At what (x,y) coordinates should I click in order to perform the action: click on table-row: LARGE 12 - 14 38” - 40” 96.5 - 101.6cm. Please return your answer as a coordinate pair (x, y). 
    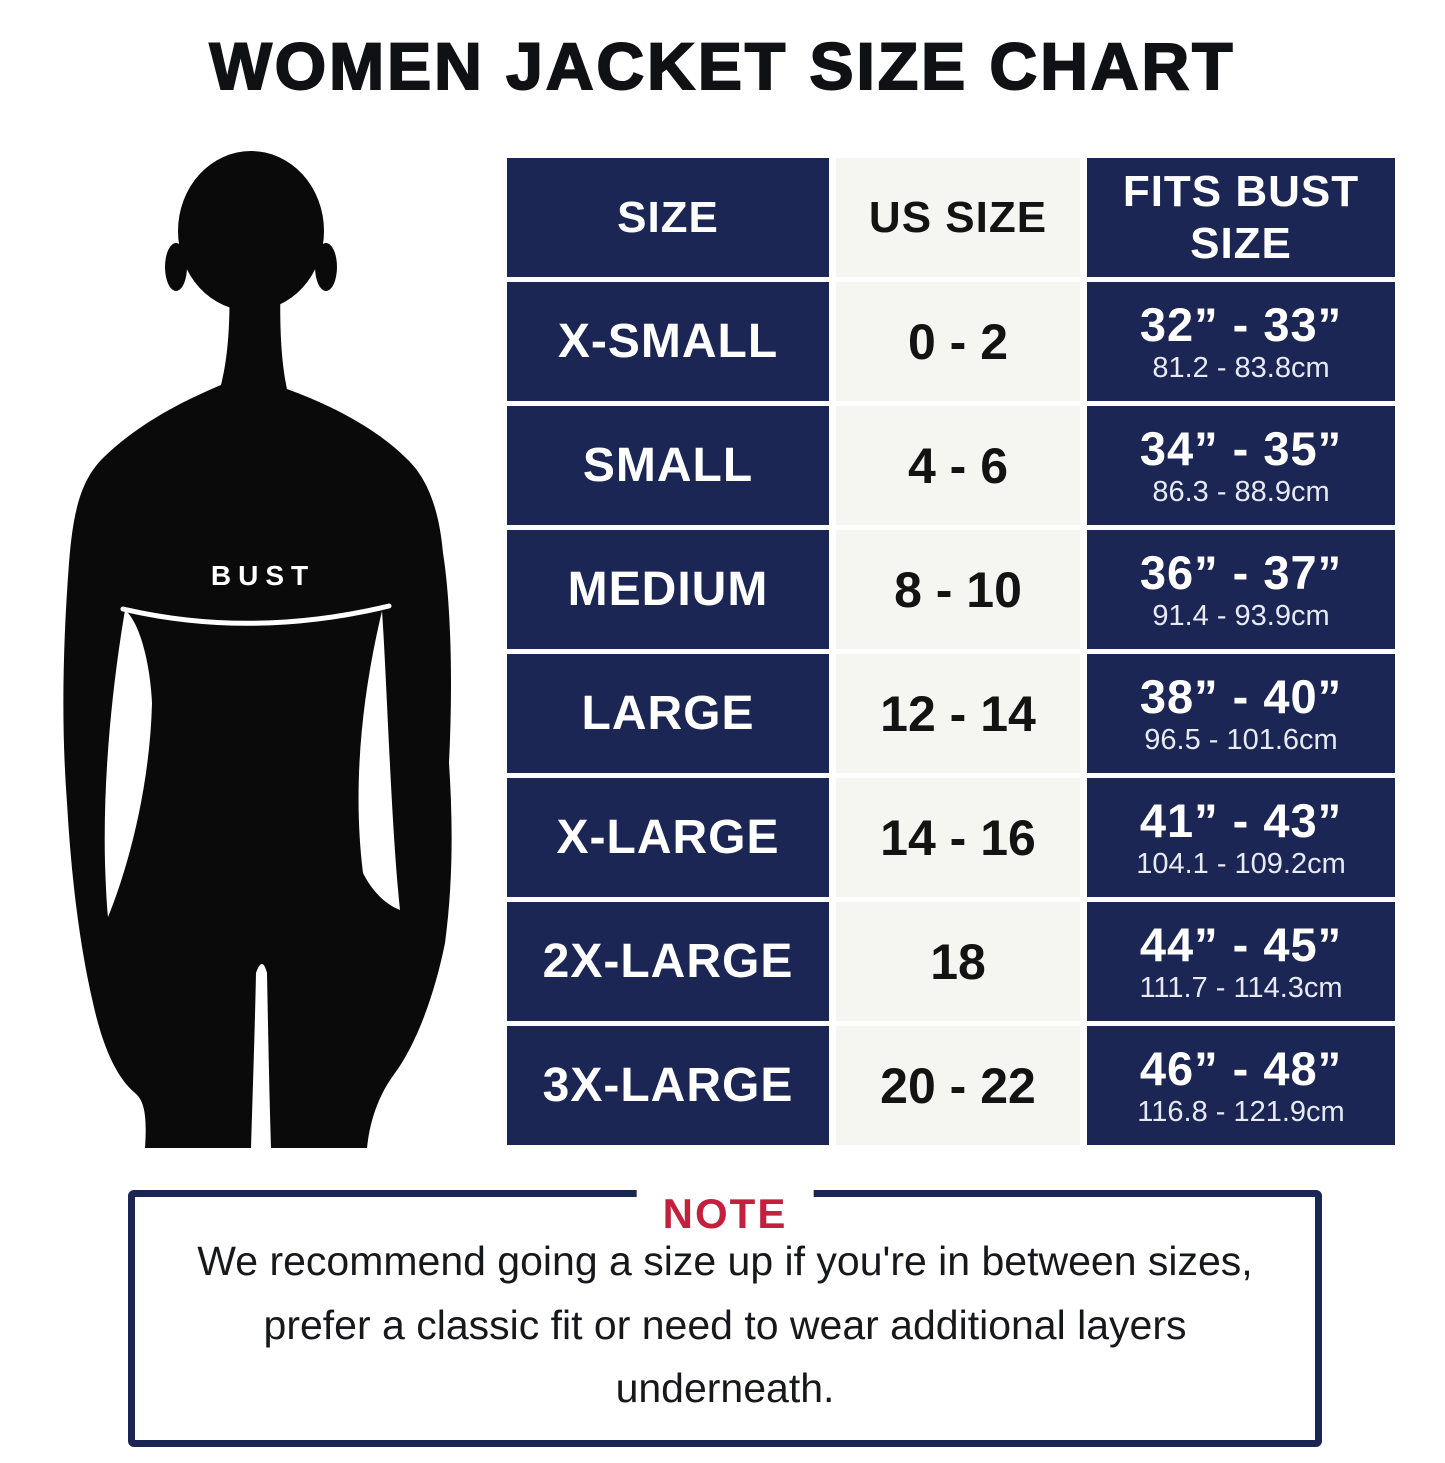
    Looking at the image, I should click on (951, 713).